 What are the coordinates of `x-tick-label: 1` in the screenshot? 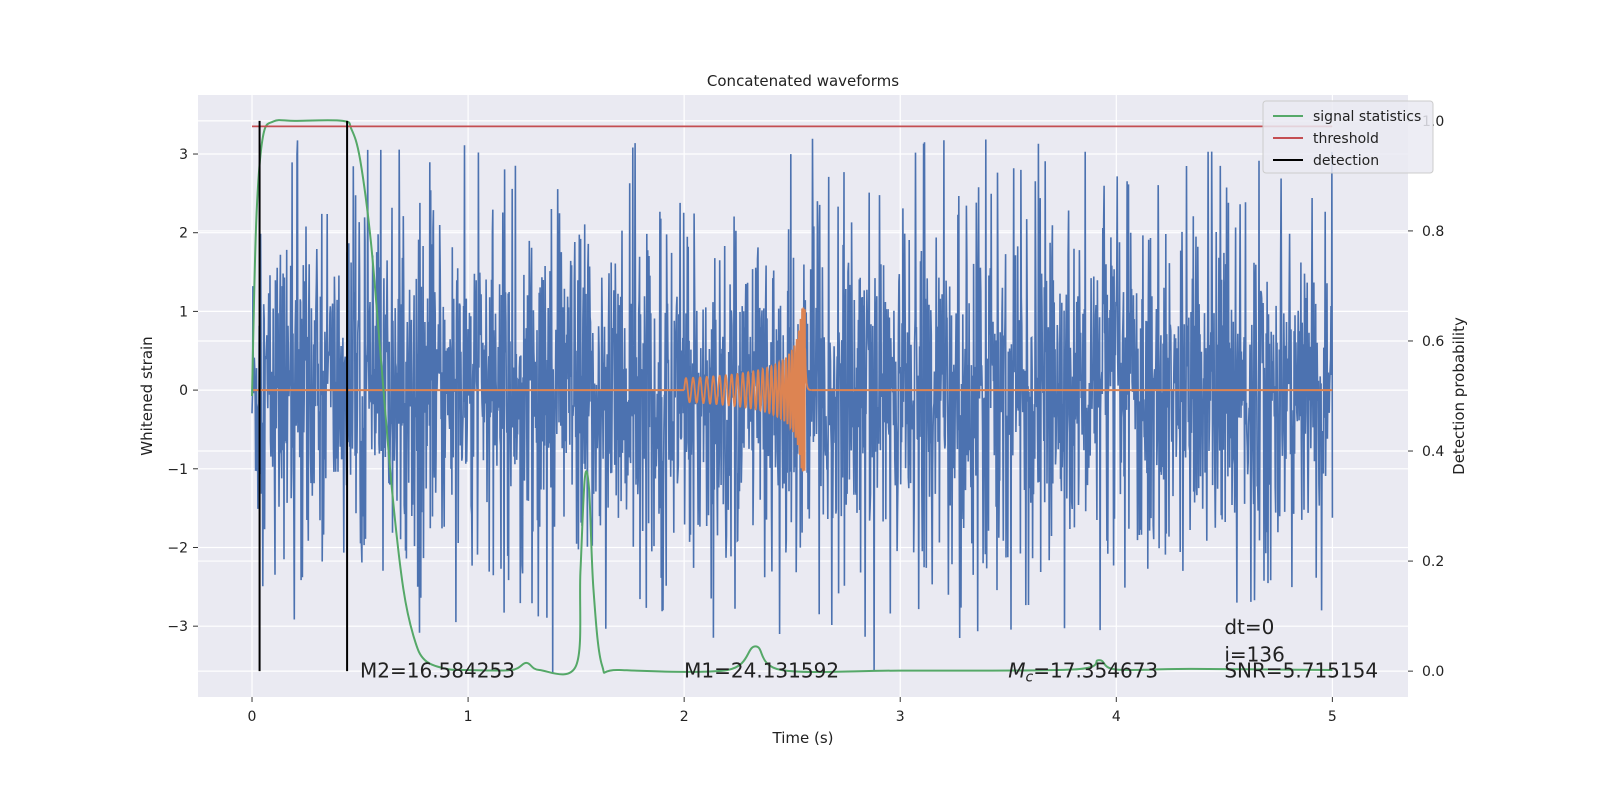 It's located at (468, 717).